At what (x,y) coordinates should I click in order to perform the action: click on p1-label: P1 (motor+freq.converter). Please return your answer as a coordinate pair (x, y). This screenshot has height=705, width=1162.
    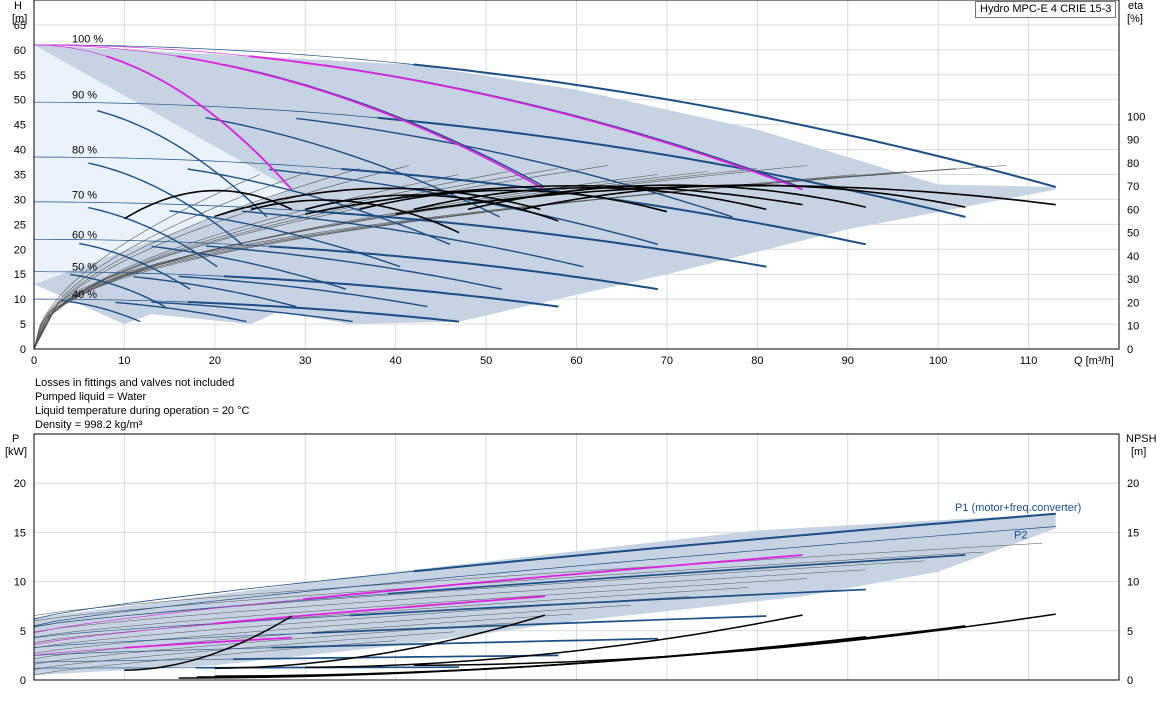
    Looking at the image, I should click on (1018, 508).